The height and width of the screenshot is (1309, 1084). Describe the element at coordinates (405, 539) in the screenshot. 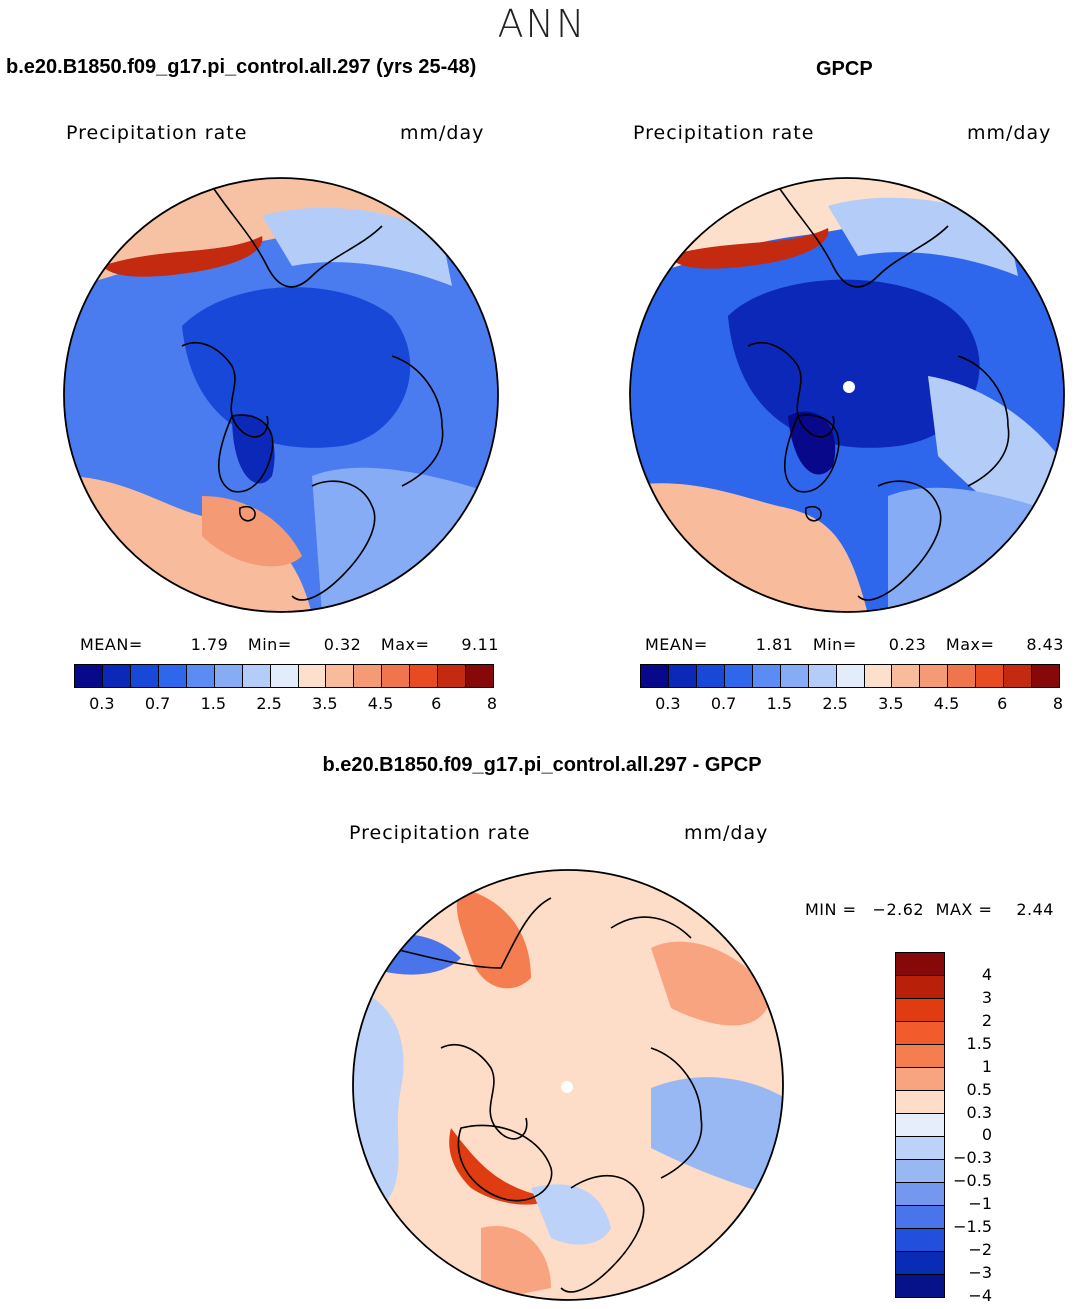

I see `model-eurasia-band` at that location.